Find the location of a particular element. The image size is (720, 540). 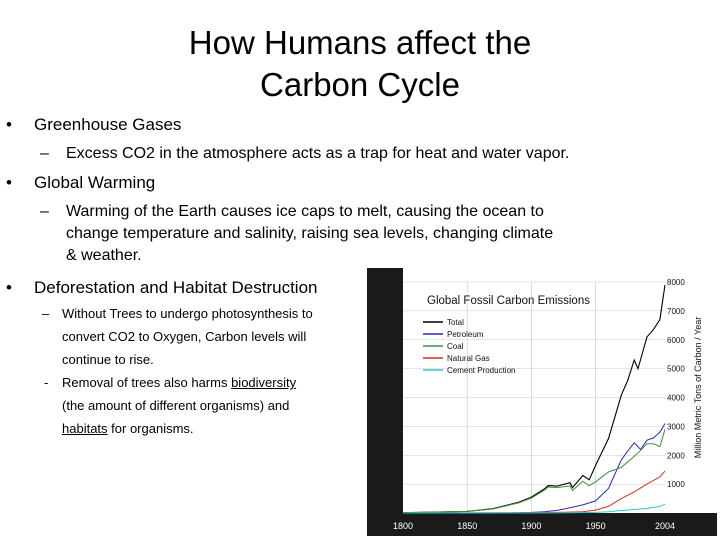

series-line-coal is located at coordinates (534, 471).